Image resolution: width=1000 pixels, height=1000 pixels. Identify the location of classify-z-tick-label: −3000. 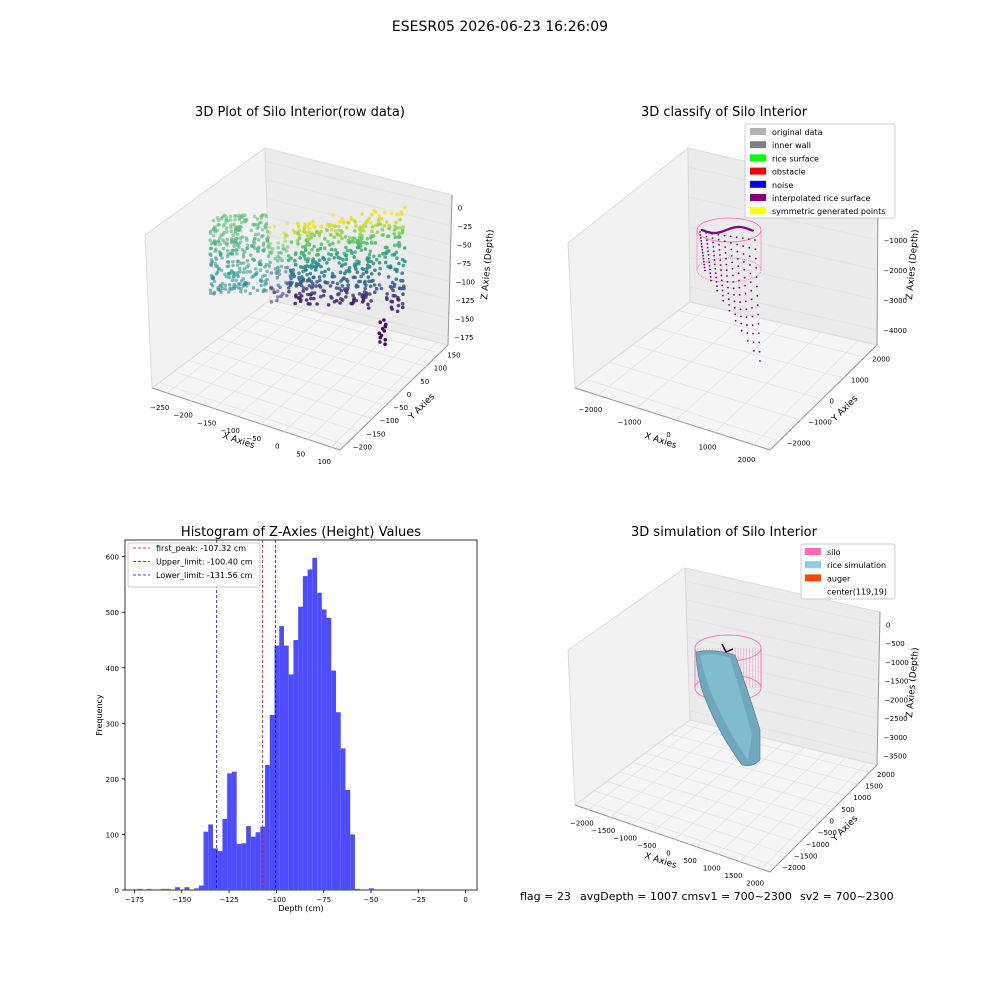
(895, 301).